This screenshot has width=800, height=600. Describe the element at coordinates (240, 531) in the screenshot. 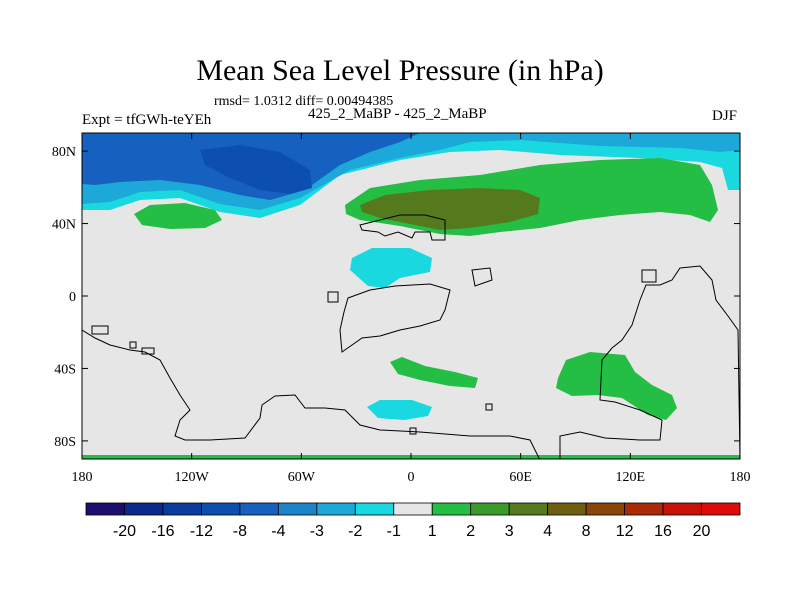

I see `colorbar-label: -8` at that location.